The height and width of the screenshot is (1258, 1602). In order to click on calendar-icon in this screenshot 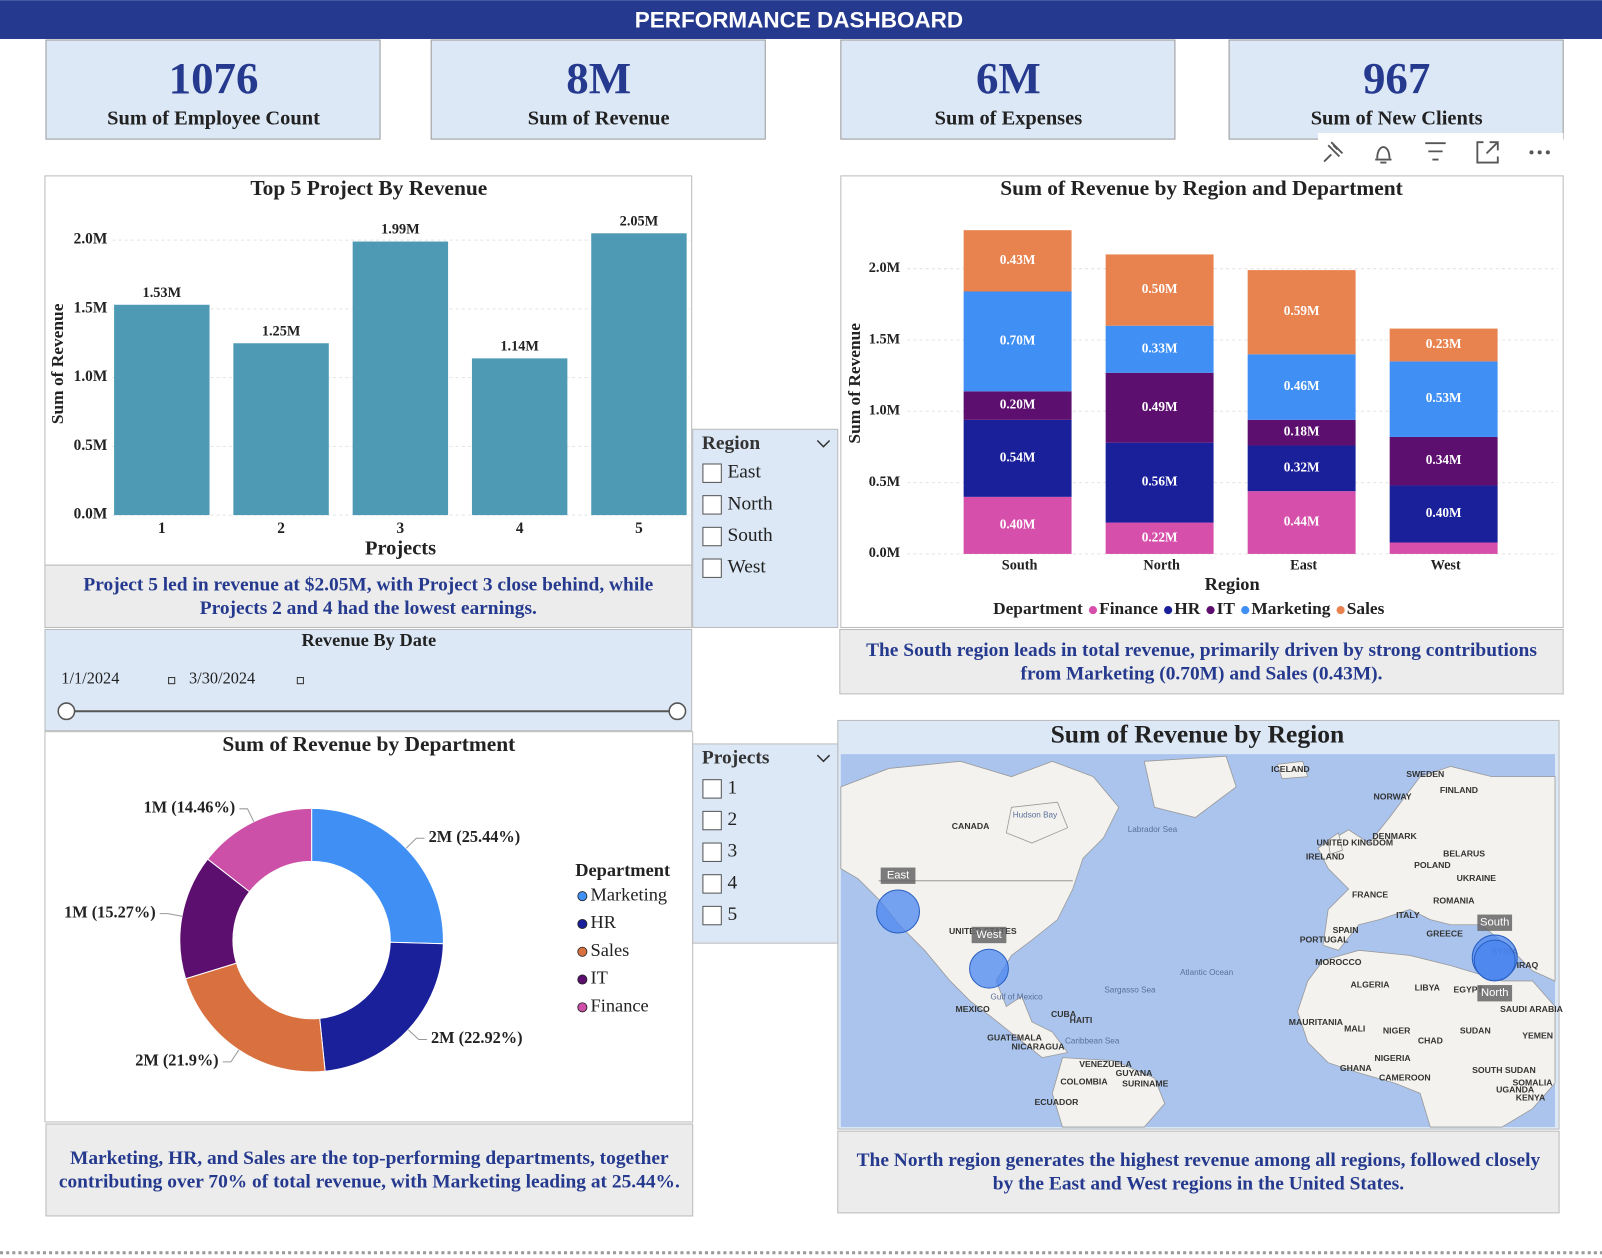, I will do `click(300, 681)`.